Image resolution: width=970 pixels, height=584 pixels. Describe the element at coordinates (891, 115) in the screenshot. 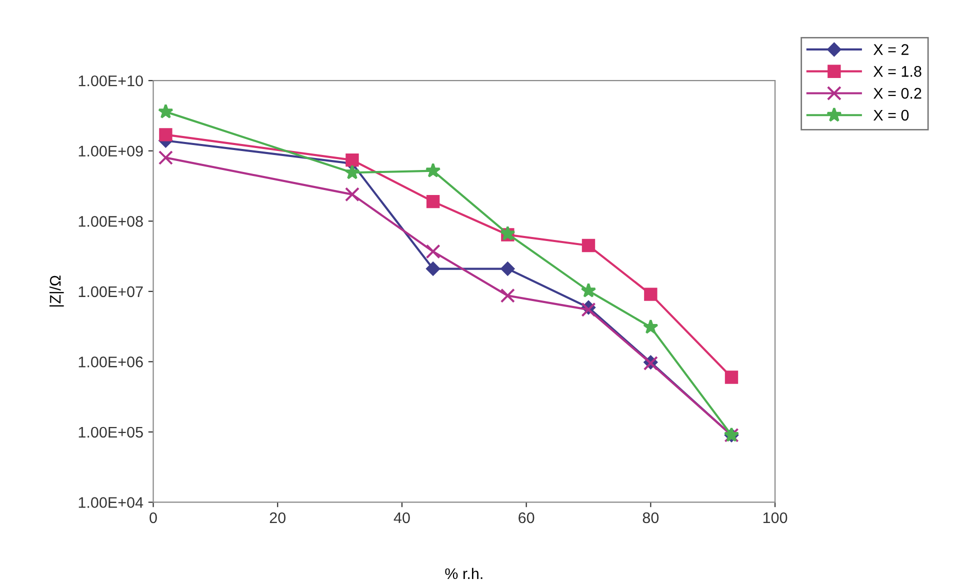

I see `legend-label: X = 0` at that location.